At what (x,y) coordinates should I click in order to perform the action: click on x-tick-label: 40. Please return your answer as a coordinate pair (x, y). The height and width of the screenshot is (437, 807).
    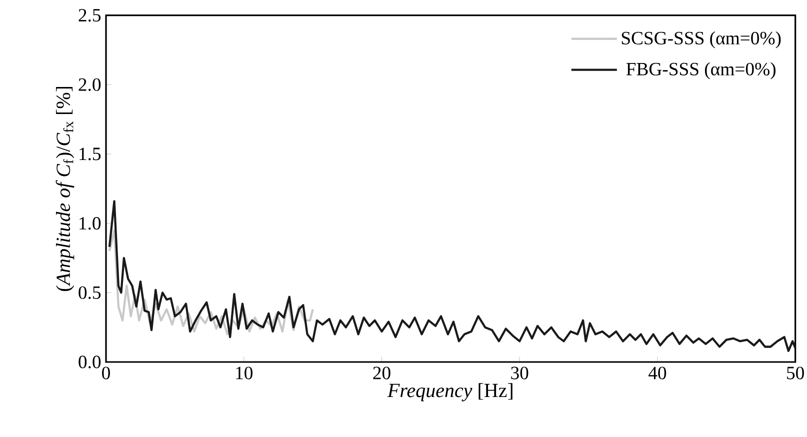
    Looking at the image, I should click on (657, 373).